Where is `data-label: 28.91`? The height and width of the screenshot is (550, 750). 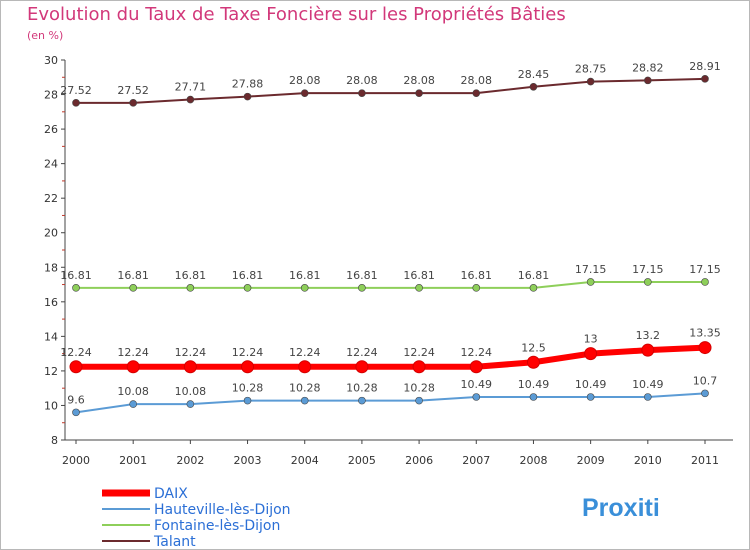
data-label: 28.91 is located at coordinates (705, 66).